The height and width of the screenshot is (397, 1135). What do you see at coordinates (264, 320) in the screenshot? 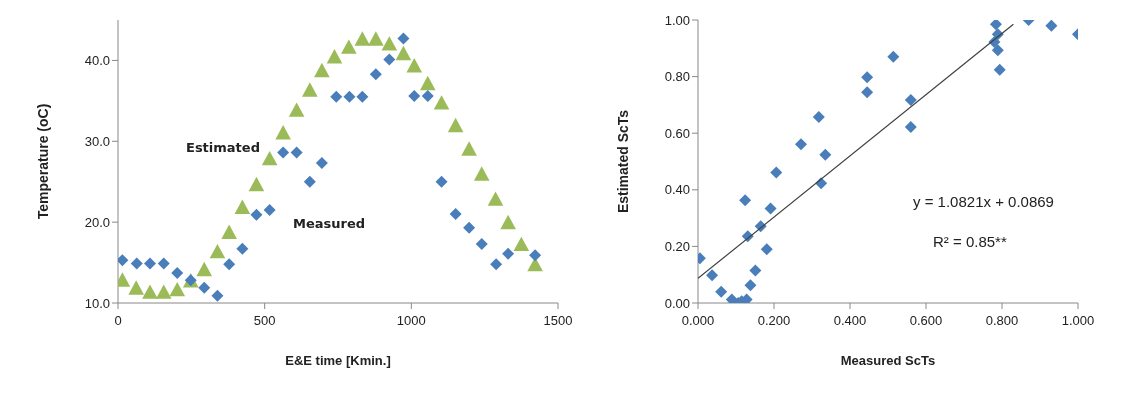
I see `x-tick-label: 500` at bounding box center [264, 320].